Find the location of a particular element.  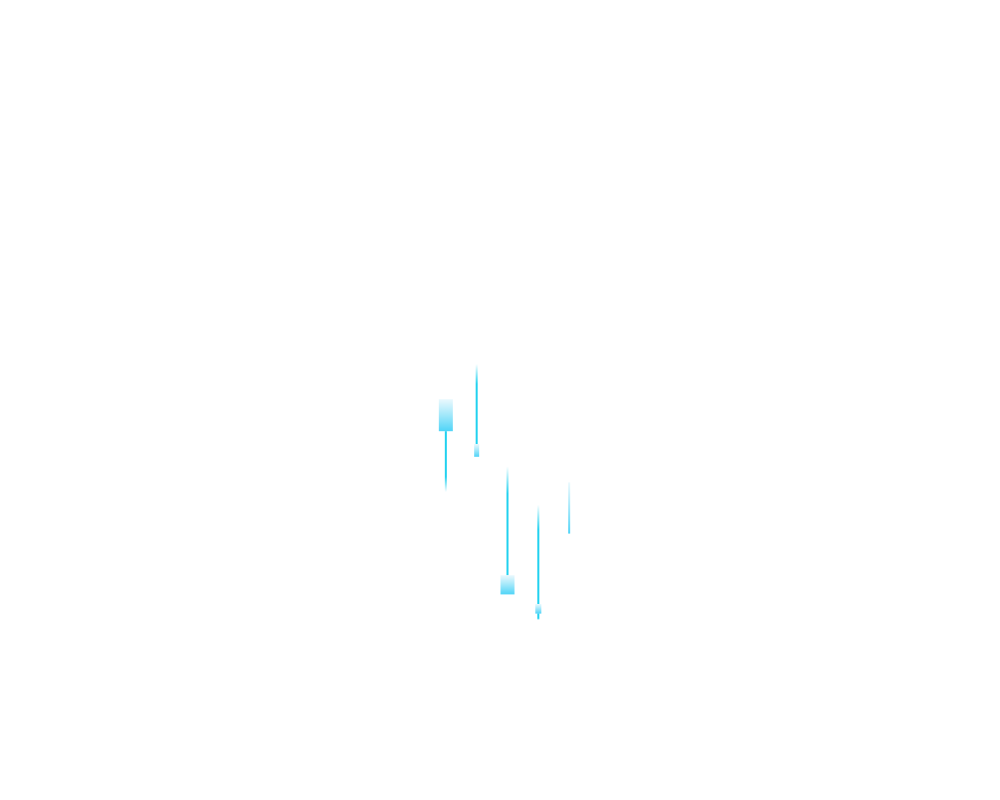

candle-2-body is located at coordinates (477, 450).